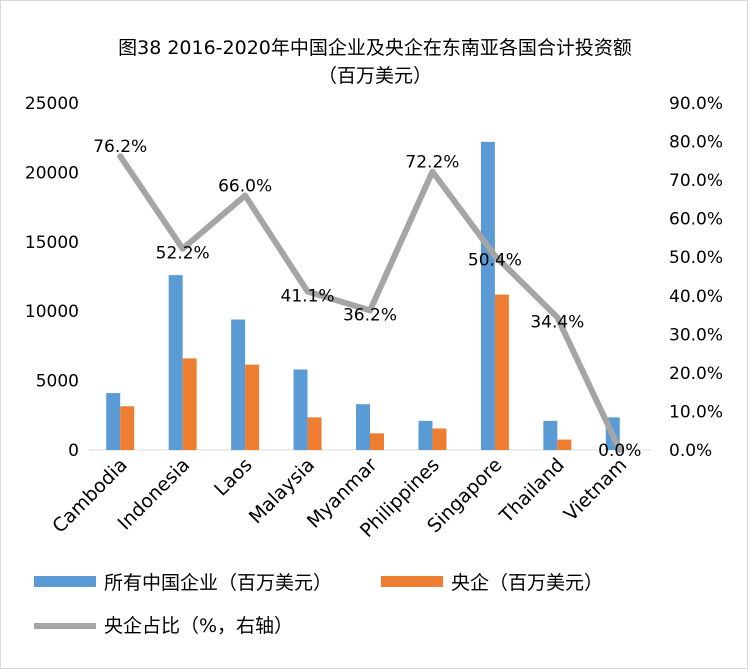 The width and height of the screenshot is (748, 672). What do you see at coordinates (532, 491) in the screenshot?
I see `category-label: Thailand` at bounding box center [532, 491].